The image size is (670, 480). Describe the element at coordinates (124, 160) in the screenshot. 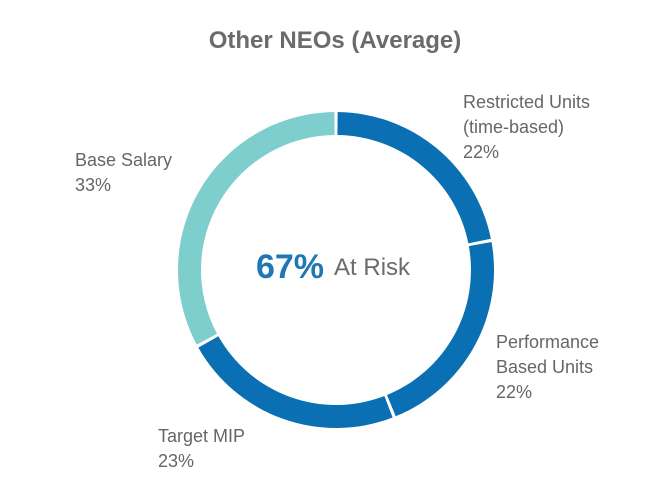

I see `slice-label-line: Base Salary` at that location.